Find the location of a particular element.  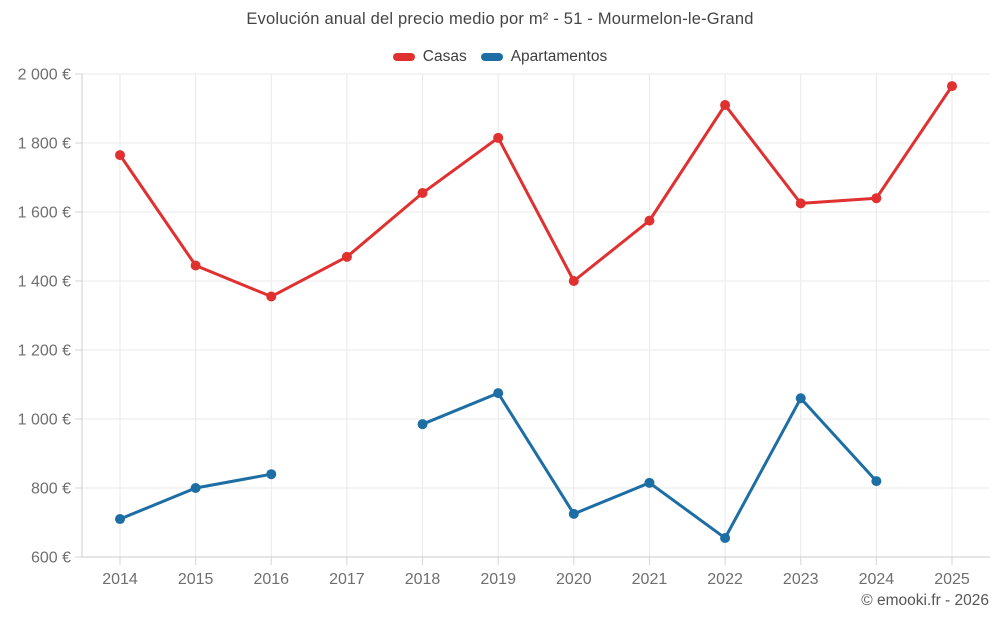

y-axis-tick-label: 800 € is located at coordinates (51, 489).